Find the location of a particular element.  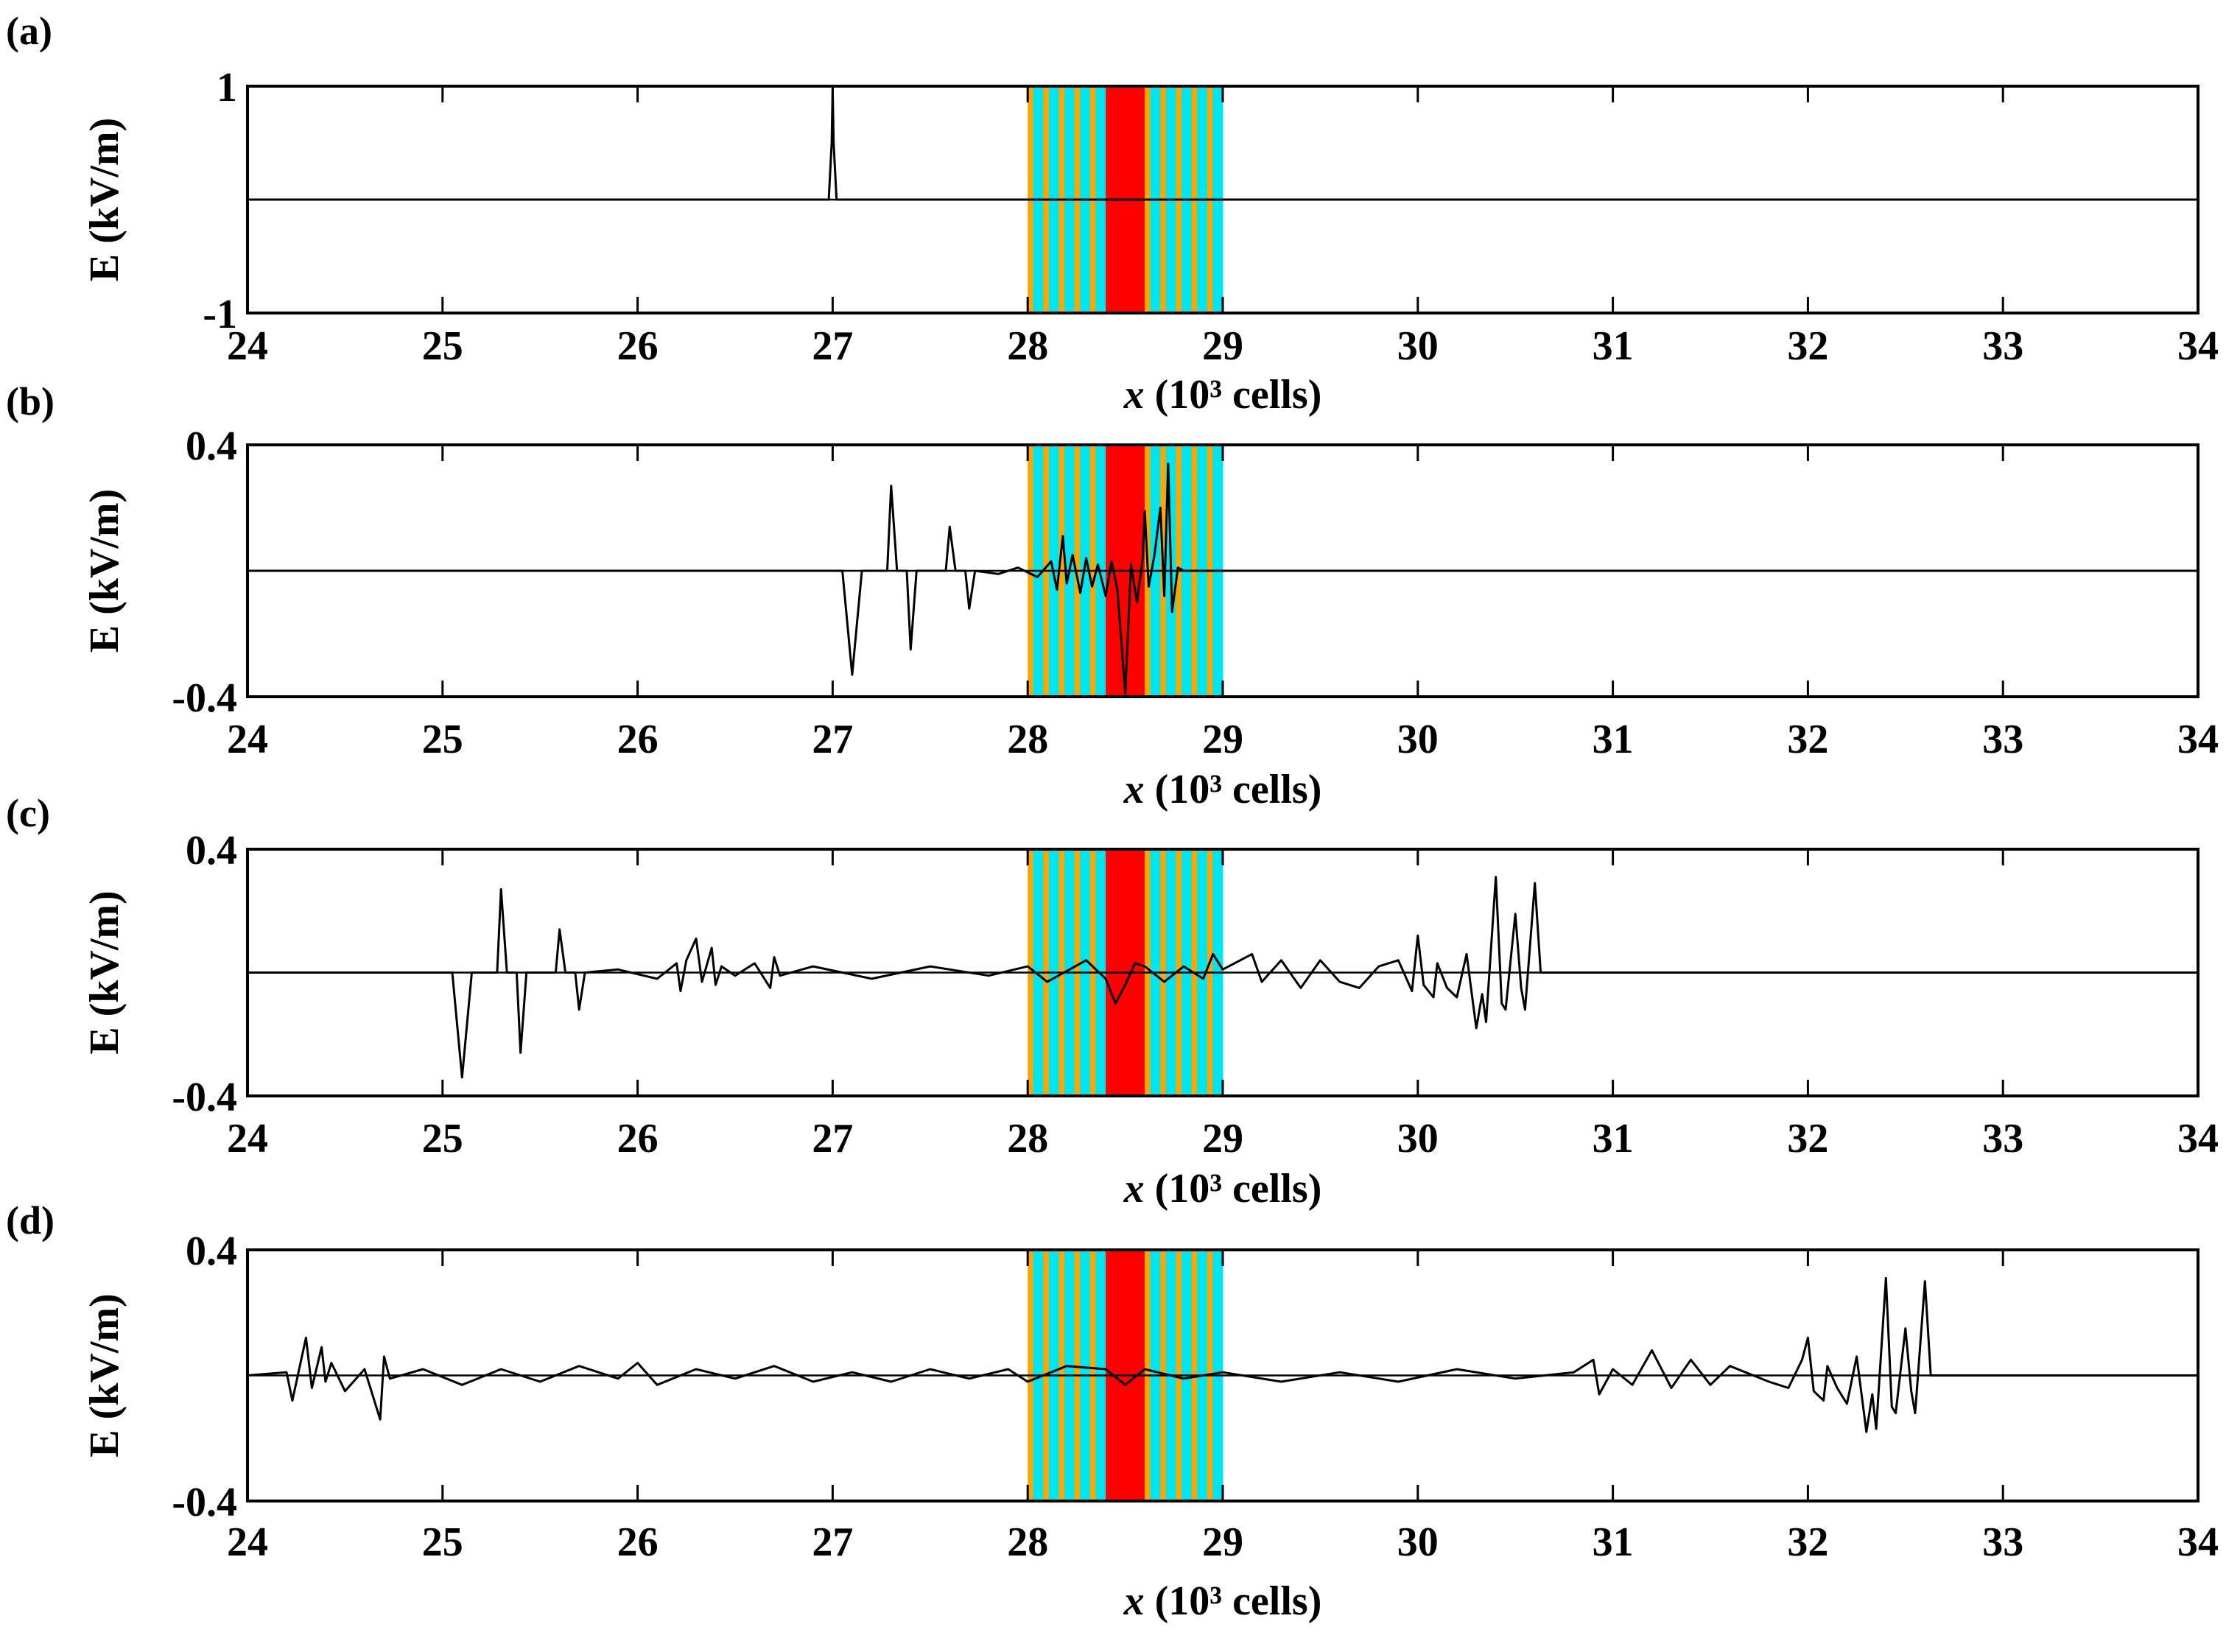

y-tick-label: -1 is located at coordinates (220, 314).